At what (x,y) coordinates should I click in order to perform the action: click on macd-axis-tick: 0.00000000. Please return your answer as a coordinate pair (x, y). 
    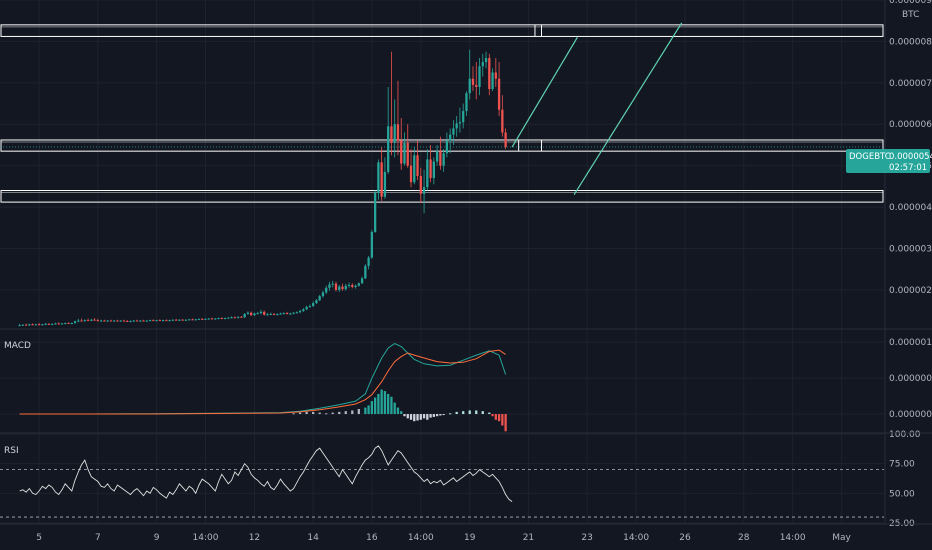
    Looking at the image, I should click on (910, 415).